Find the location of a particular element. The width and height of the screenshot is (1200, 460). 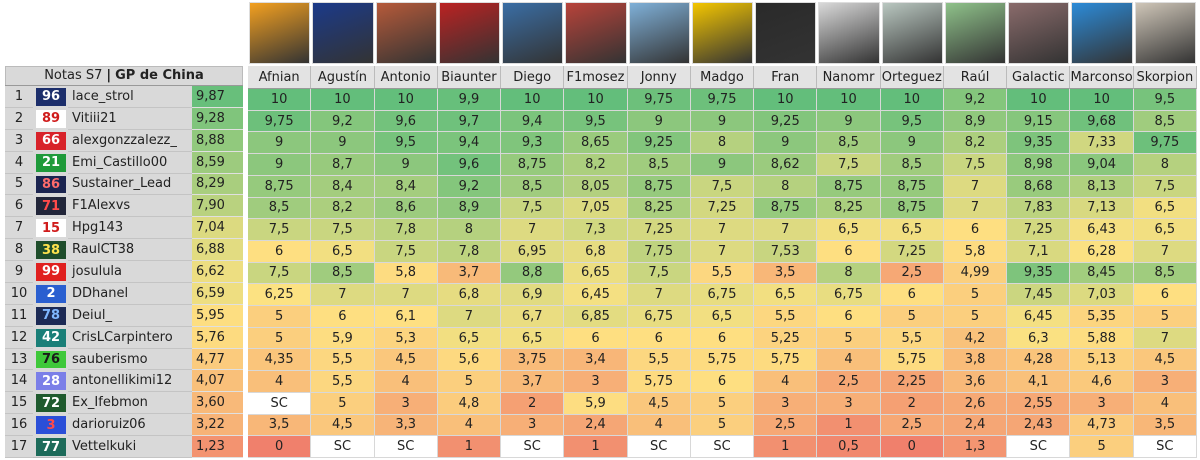

score: 5,75 is located at coordinates (659, 382).